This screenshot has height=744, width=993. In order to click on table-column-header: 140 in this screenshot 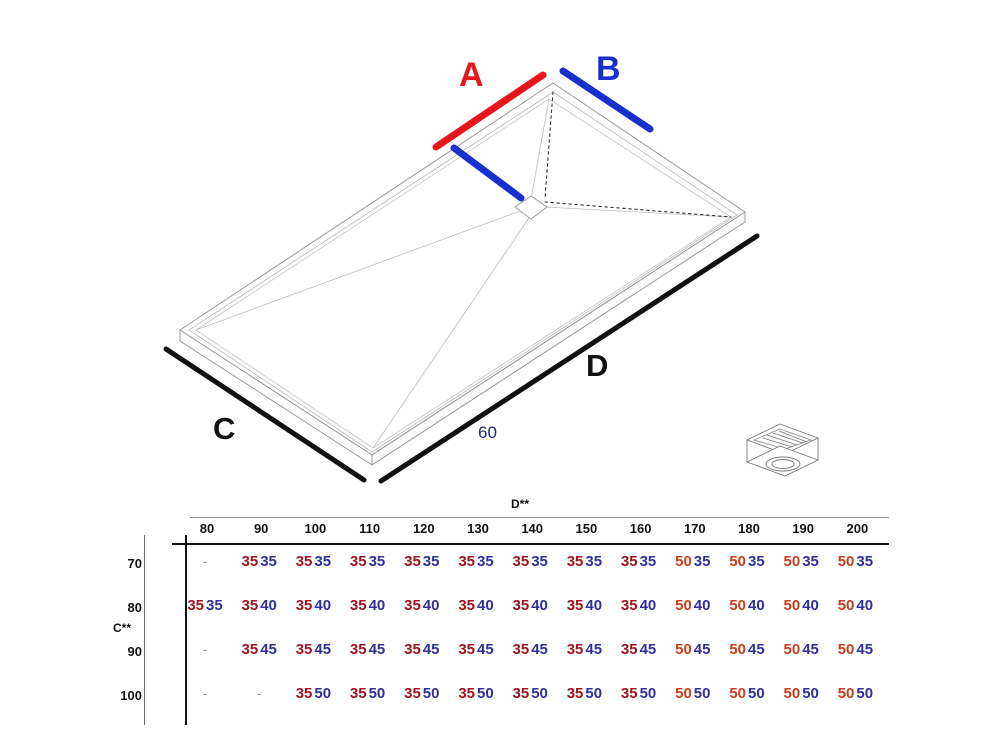, I will do `click(532, 528)`.